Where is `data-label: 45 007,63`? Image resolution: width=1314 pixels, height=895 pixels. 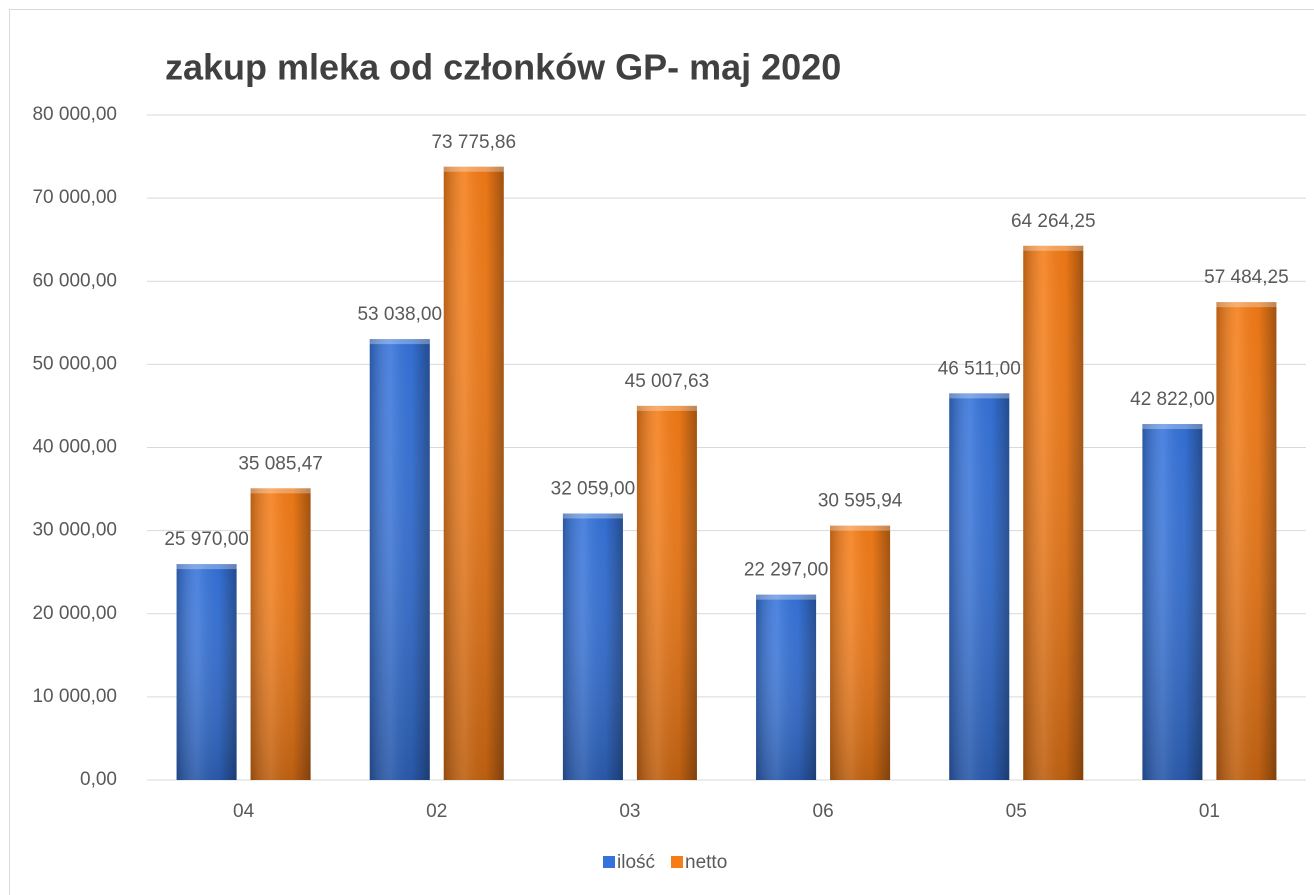 data-label: 45 007,63 is located at coordinates (667, 381).